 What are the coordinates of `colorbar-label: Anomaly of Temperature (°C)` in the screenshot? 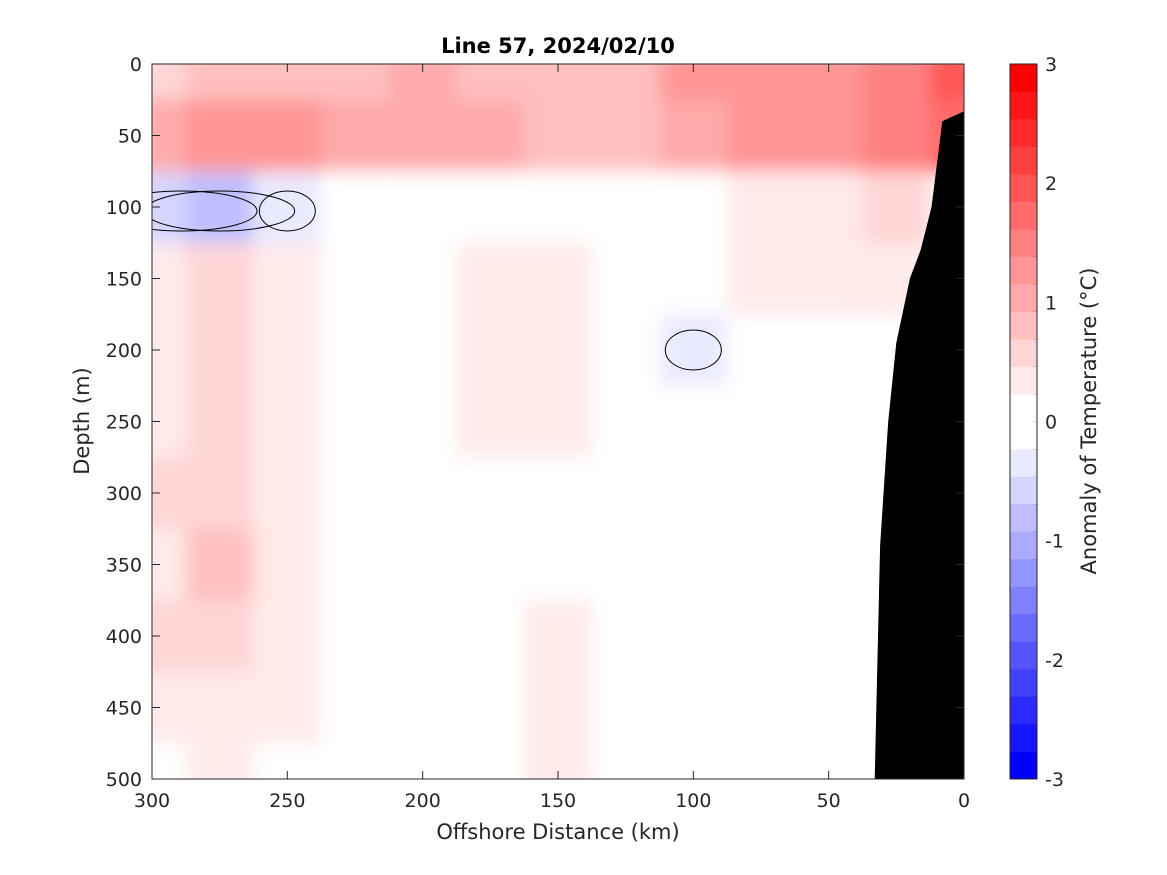 It's located at (1089, 421).